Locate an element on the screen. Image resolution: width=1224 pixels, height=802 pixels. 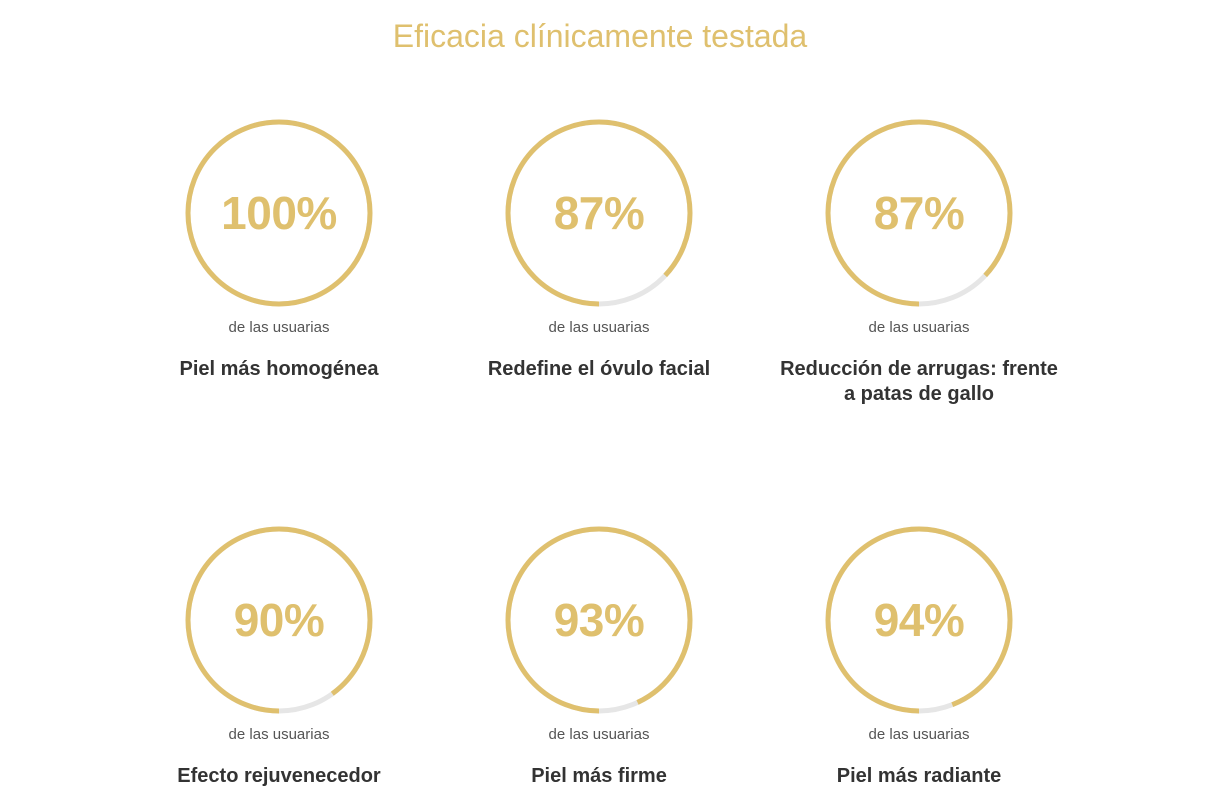
stat-label: Redefine el óvulo facial is located at coordinates (599, 369).